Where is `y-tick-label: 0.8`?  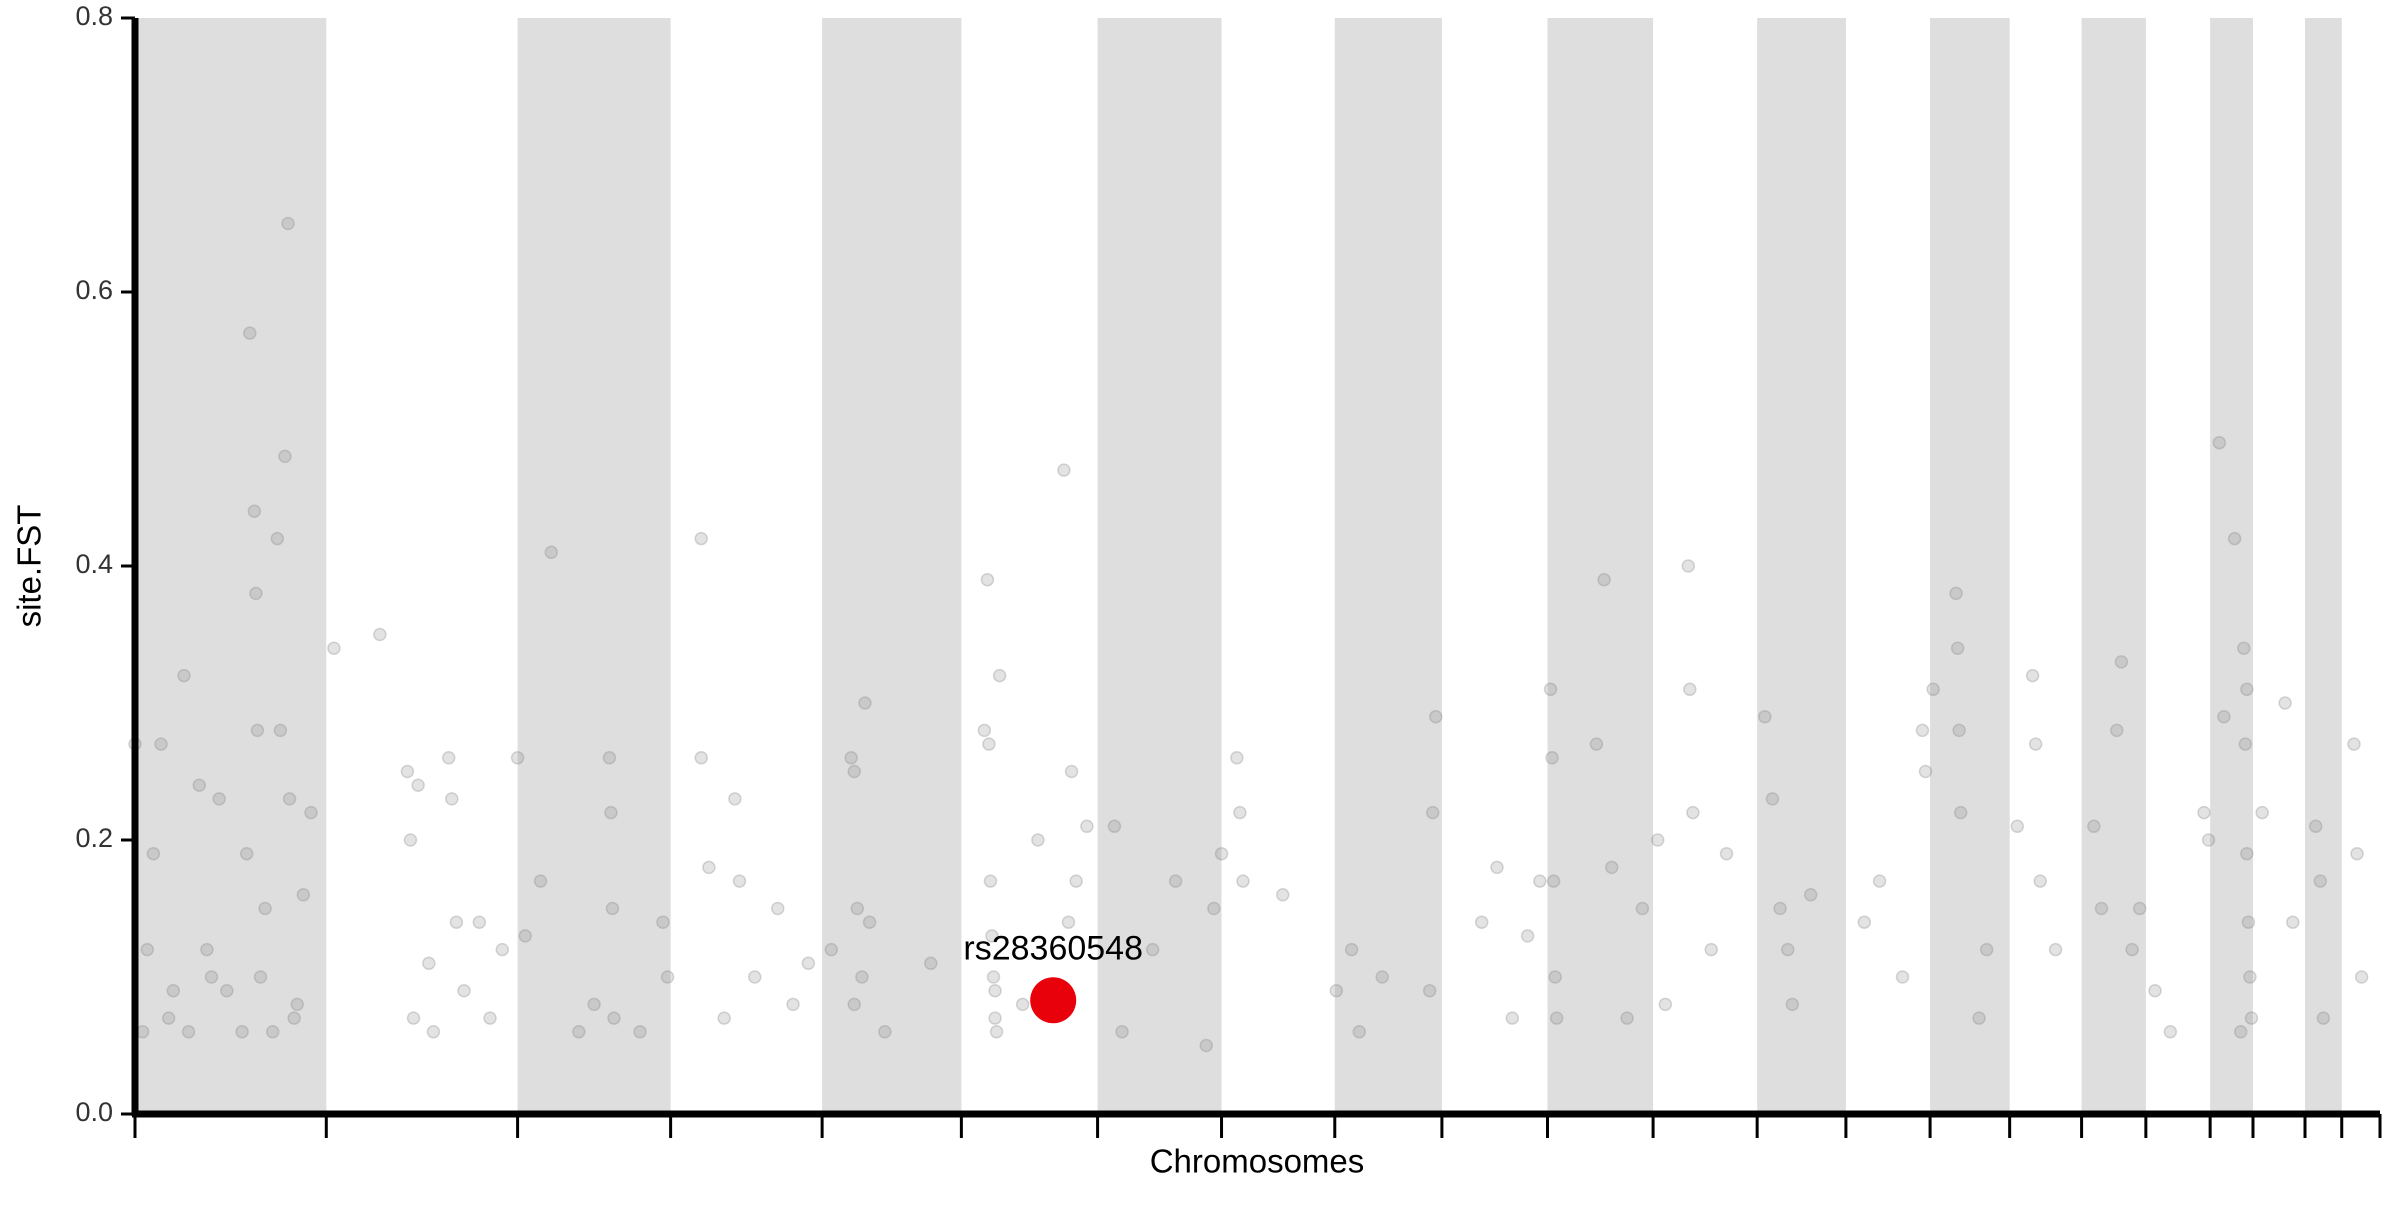
y-tick-label: 0.8 is located at coordinates (94, 16).